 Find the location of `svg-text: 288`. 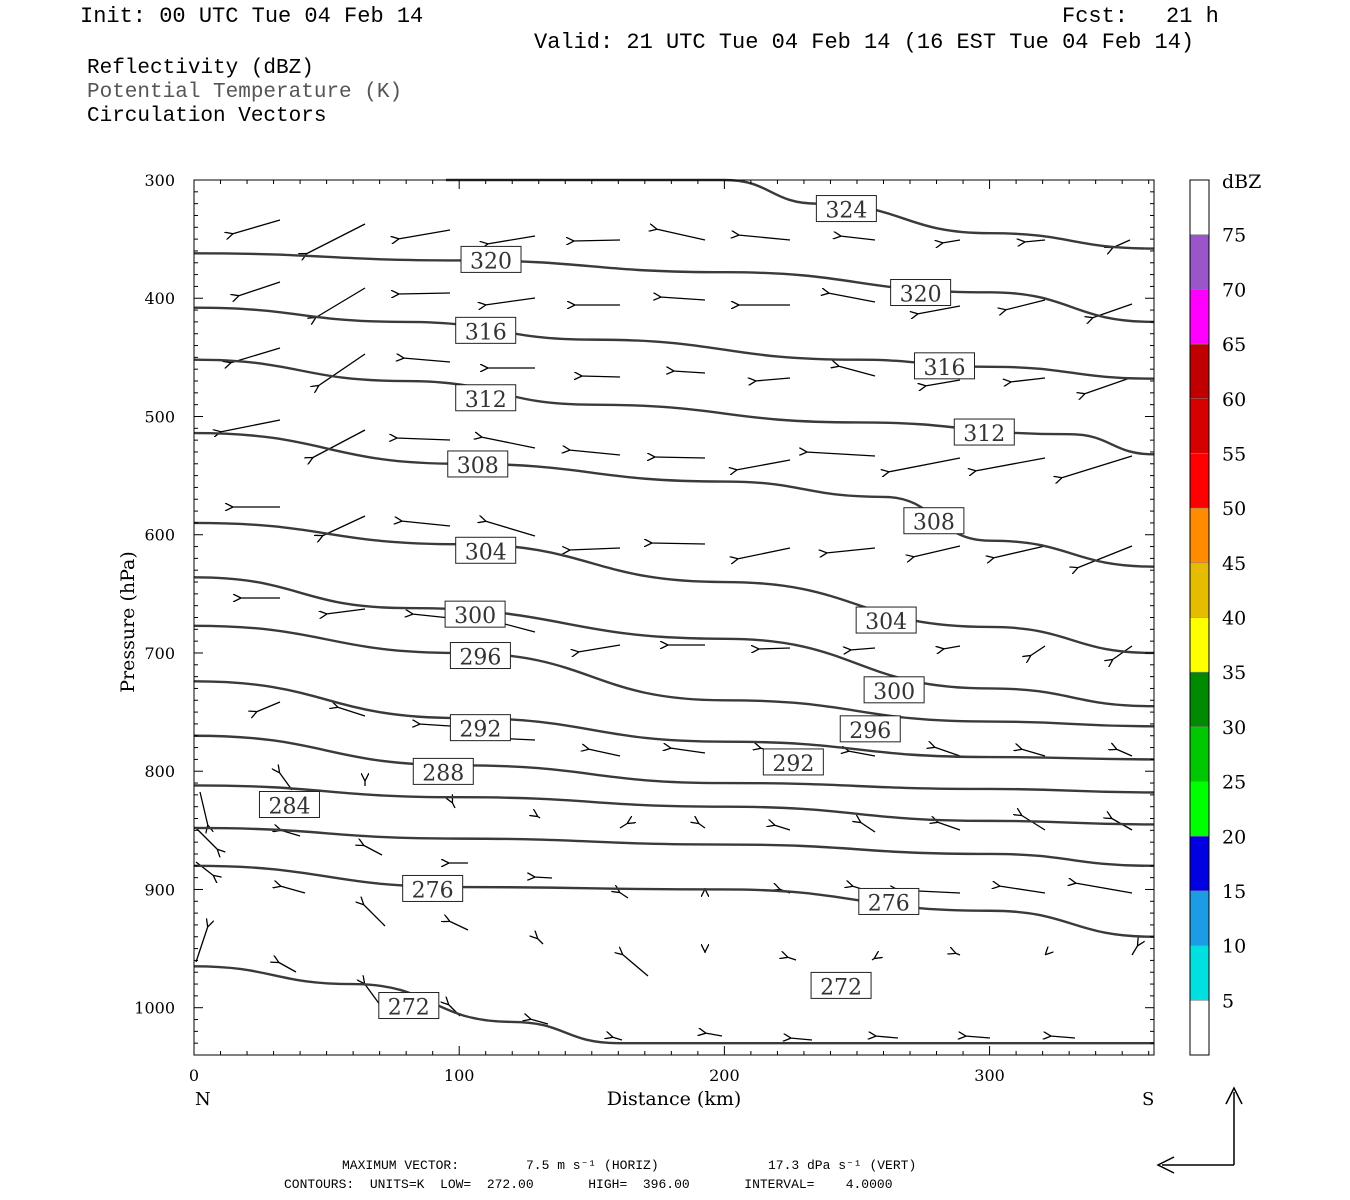

svg-text: 288 is located at coordinates (443, 773).